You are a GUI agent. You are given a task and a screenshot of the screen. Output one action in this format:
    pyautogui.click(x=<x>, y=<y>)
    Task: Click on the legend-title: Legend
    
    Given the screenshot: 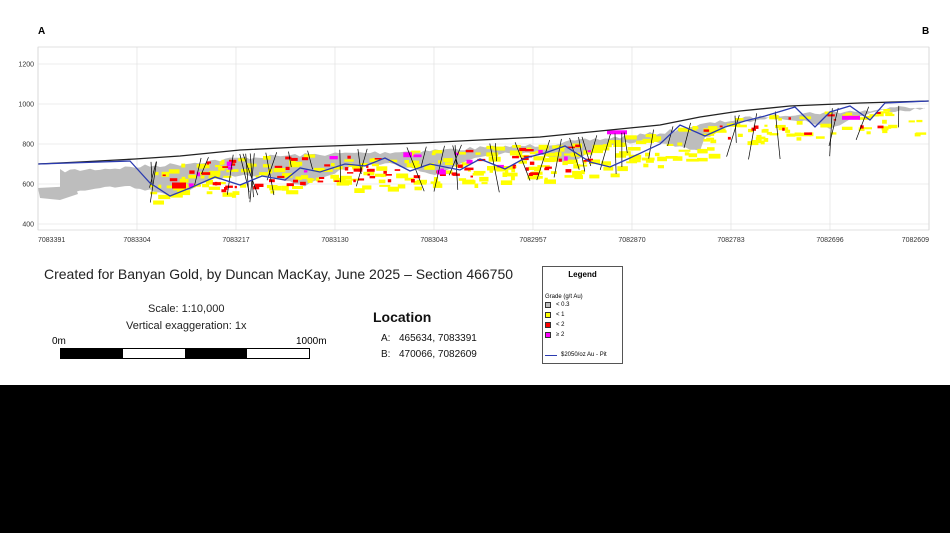 What is the action you would take?
    pyautogui.click(x=582, y=274)
    